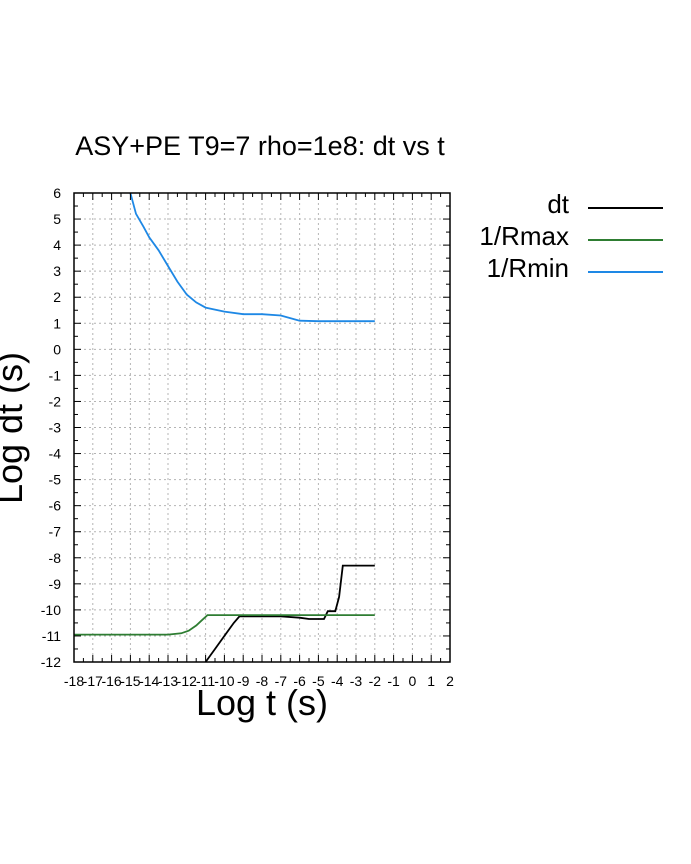 Image resolution: width=691 pixels, height=864 pixels. Describe the element at coordinates (356, 681) in the screenshot. I see `x-tick-label: -3` at that location.